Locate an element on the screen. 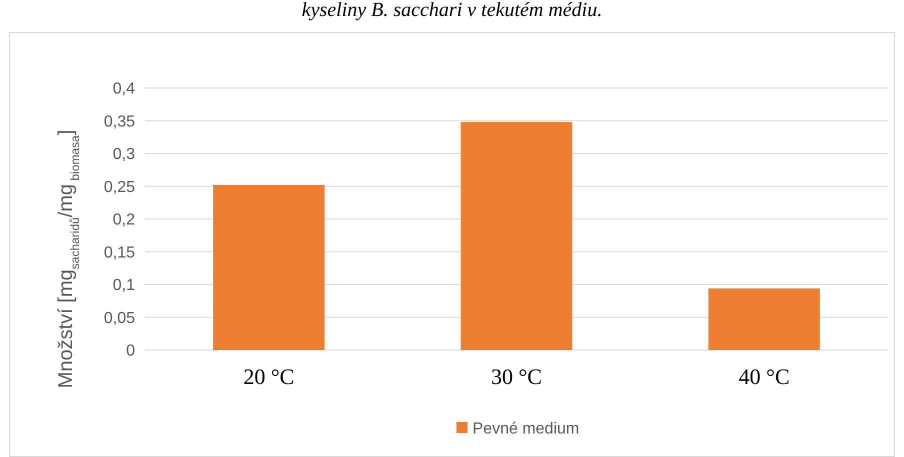 Image resolution: width=904 pixels, height=457 pixels. y-tick-label: 0,2 is located at coordinates (124, 220).